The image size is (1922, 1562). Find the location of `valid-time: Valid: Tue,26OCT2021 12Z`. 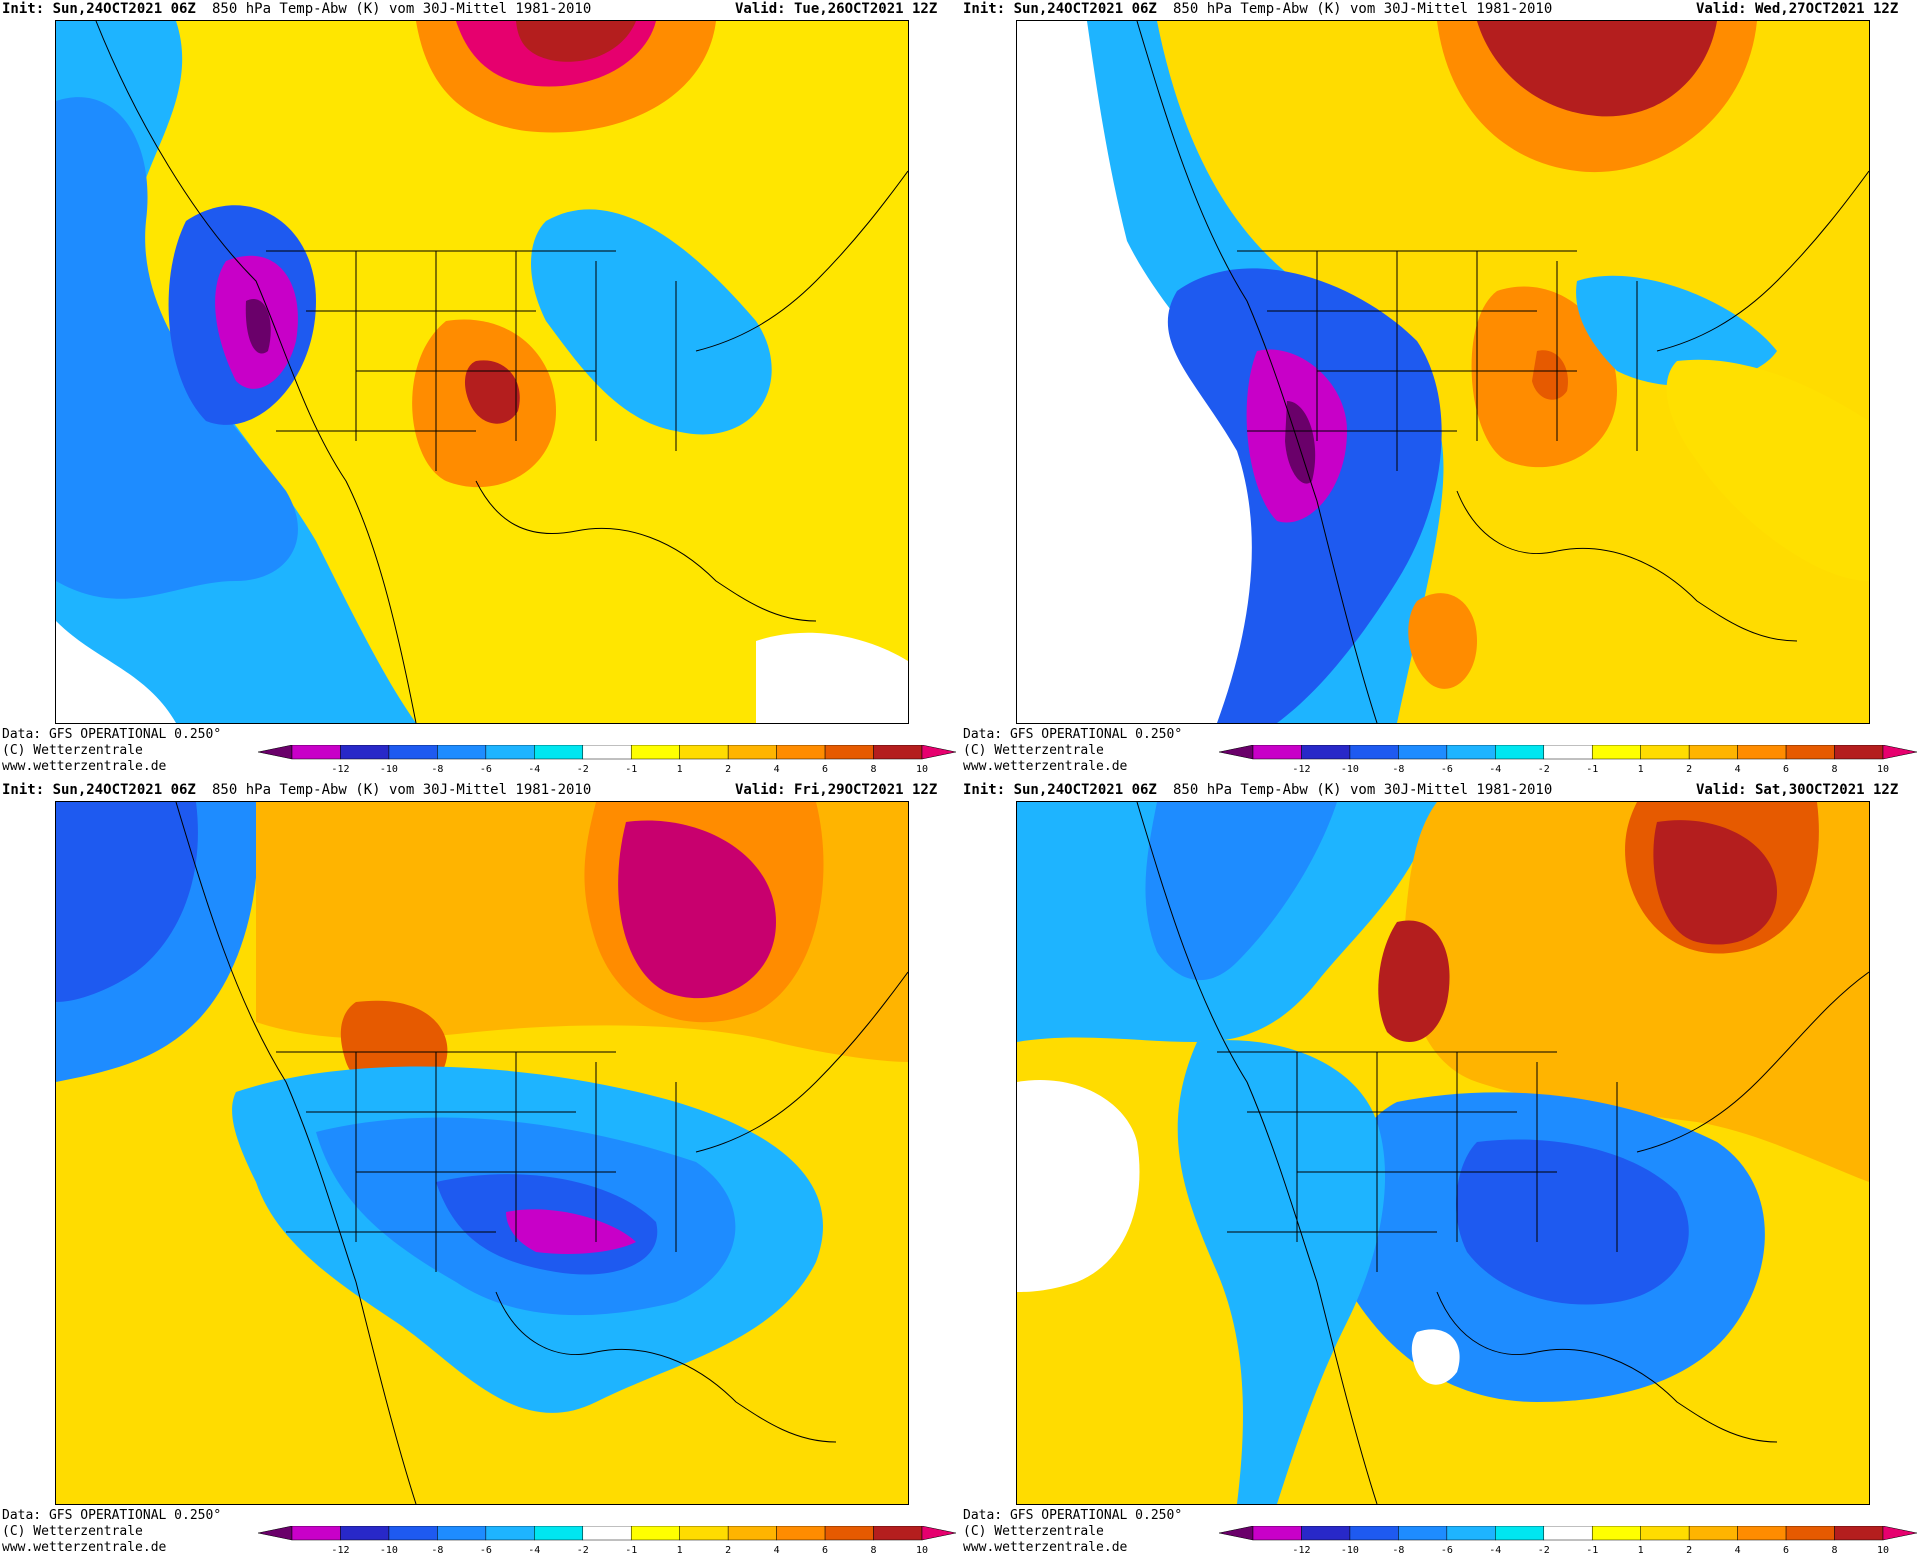

valid-time: Valid: Tue,26OCT2021 12Z is located at coordinates (836, 9).